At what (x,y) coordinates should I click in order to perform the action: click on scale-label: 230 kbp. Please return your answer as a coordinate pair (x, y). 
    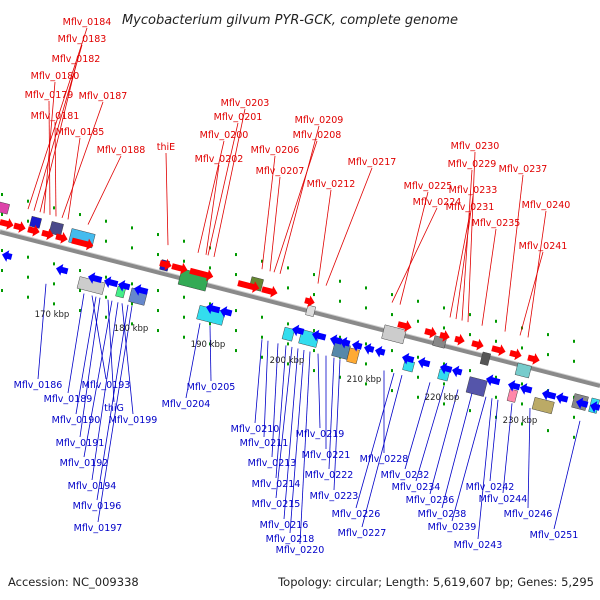
    Looking at the image, I should click on (520, 421).